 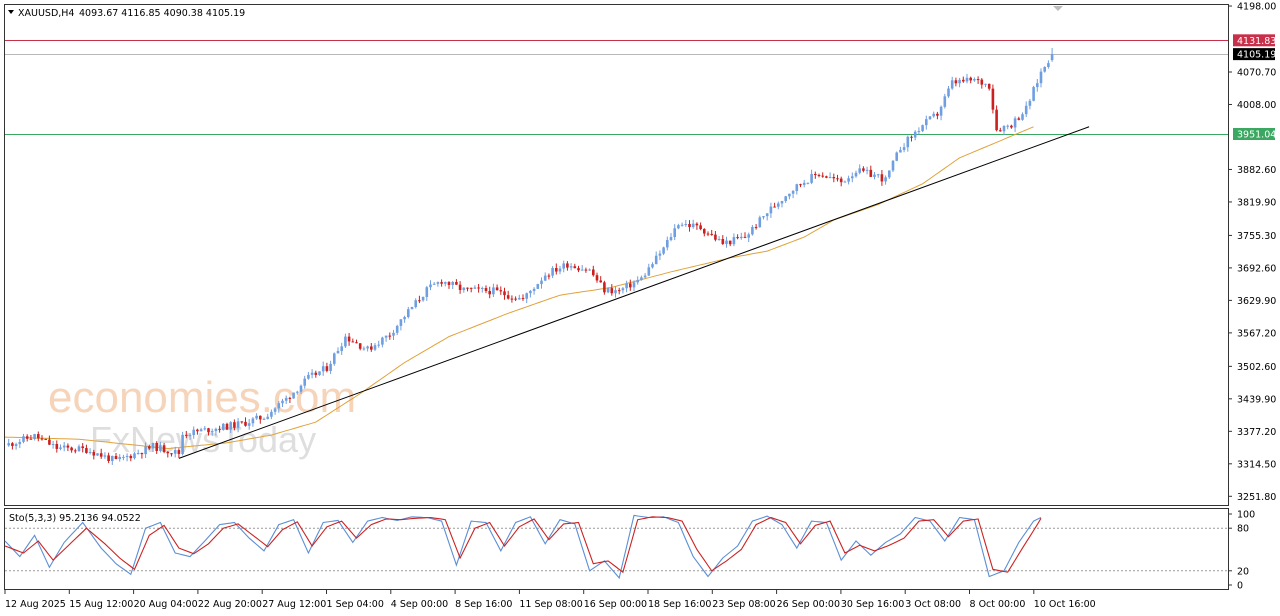 I want to click on y-tick-label: 3629.90, so click(x=1256, y=301).